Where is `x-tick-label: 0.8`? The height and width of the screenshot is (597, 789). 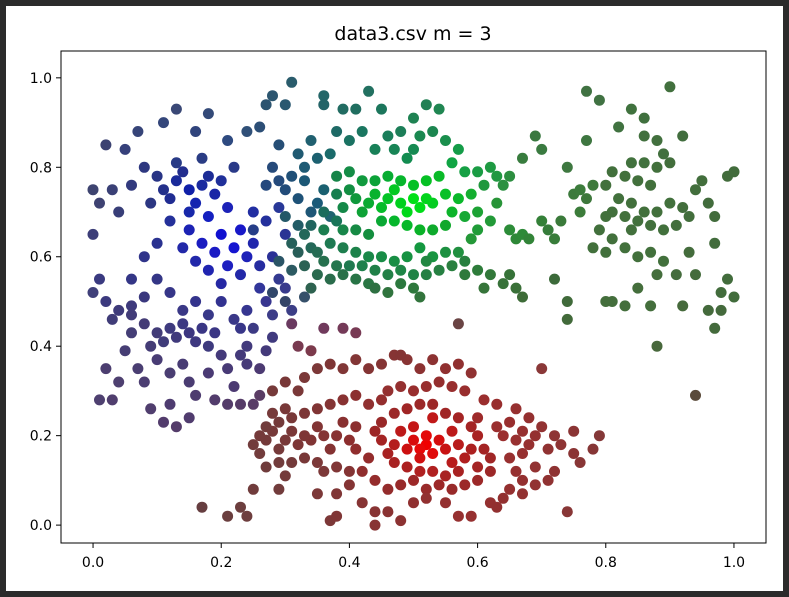
x-tick-label: 0.8 is located at coordinates (606, 563).